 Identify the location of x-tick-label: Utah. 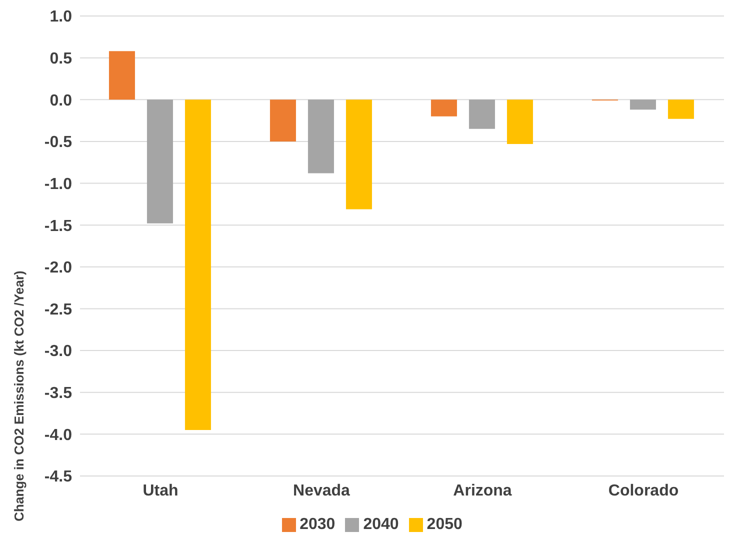
(160, 491).